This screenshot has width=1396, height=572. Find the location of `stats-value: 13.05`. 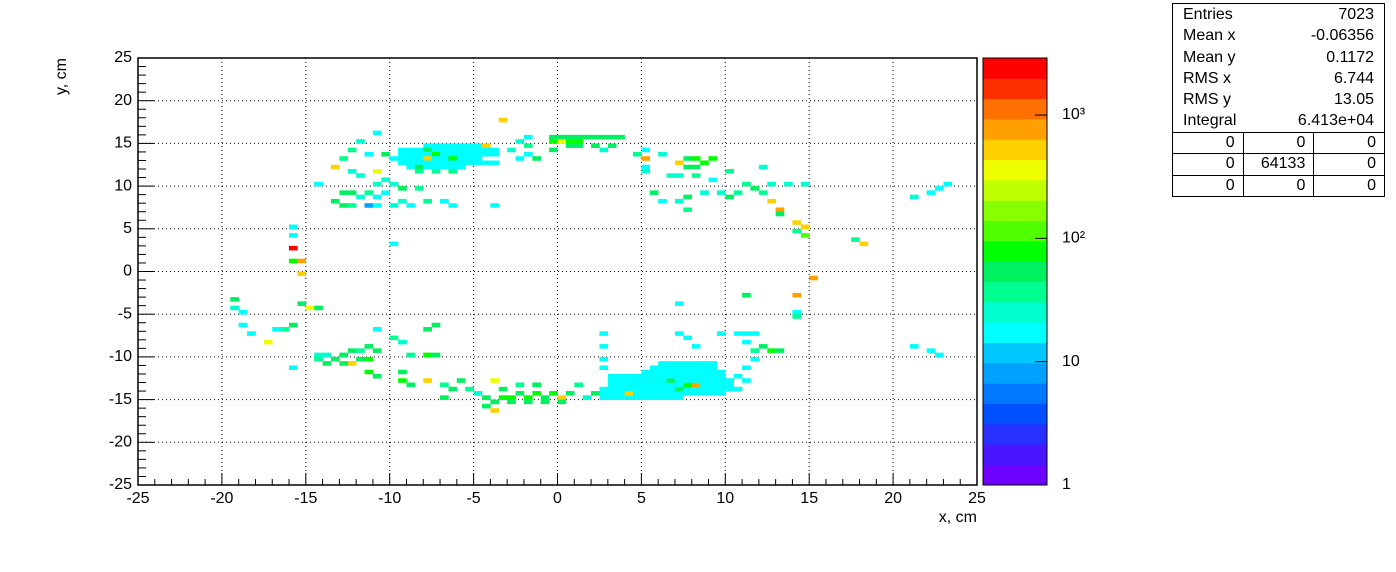

stats-value: 13.05 is located at coordinates (1353, 100).